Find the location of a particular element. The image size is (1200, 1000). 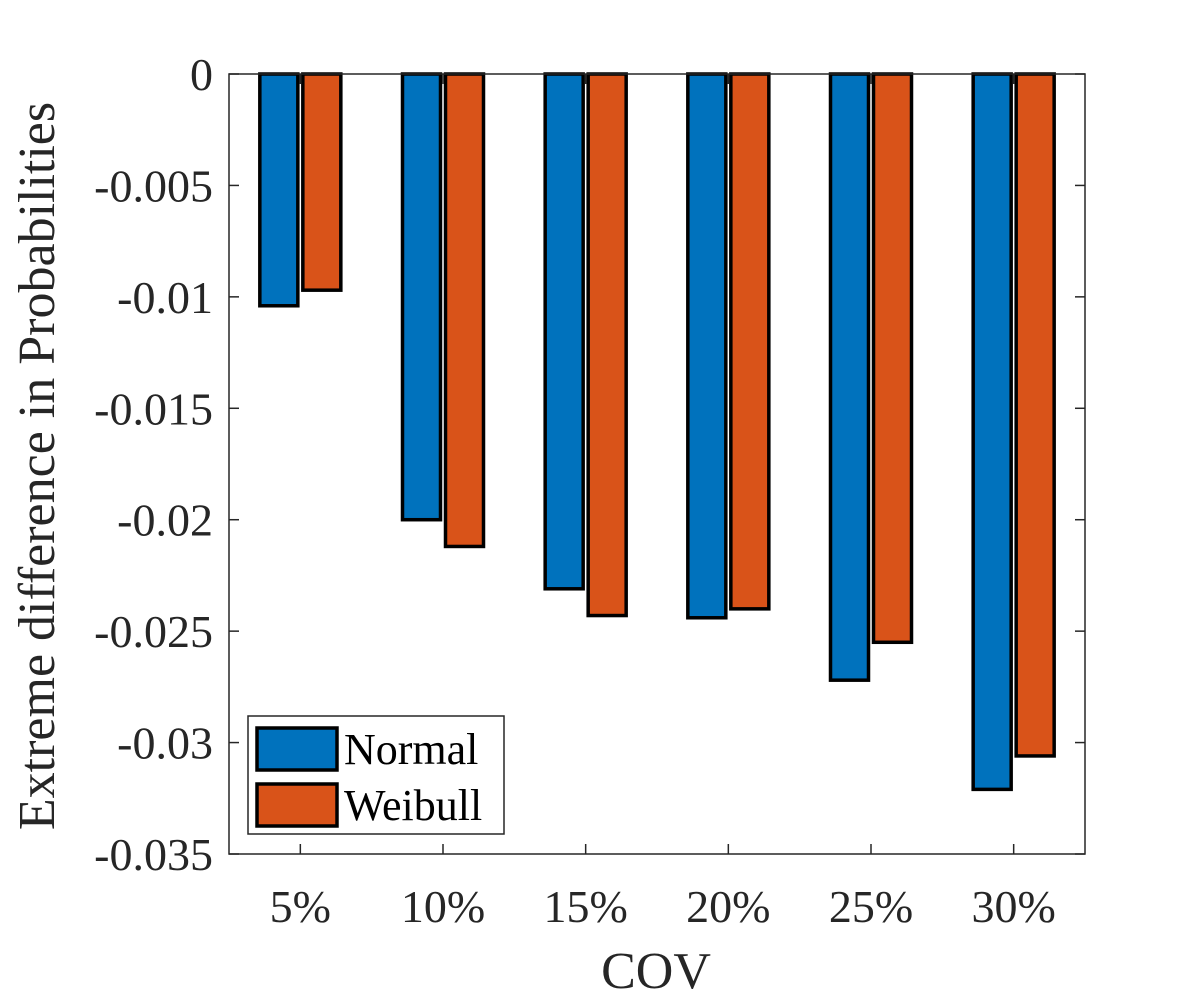

y-tick-label-5: -0.025 is located at coordinates (153, 631).